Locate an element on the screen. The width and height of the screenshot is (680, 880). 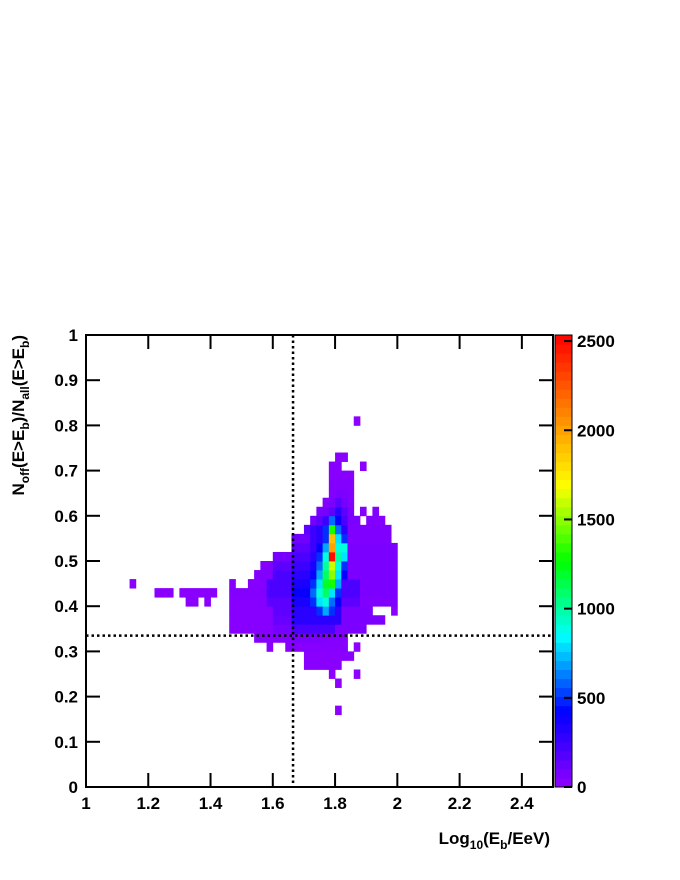
y-tick-label: 0.6 is located at coordinates (66, 516).